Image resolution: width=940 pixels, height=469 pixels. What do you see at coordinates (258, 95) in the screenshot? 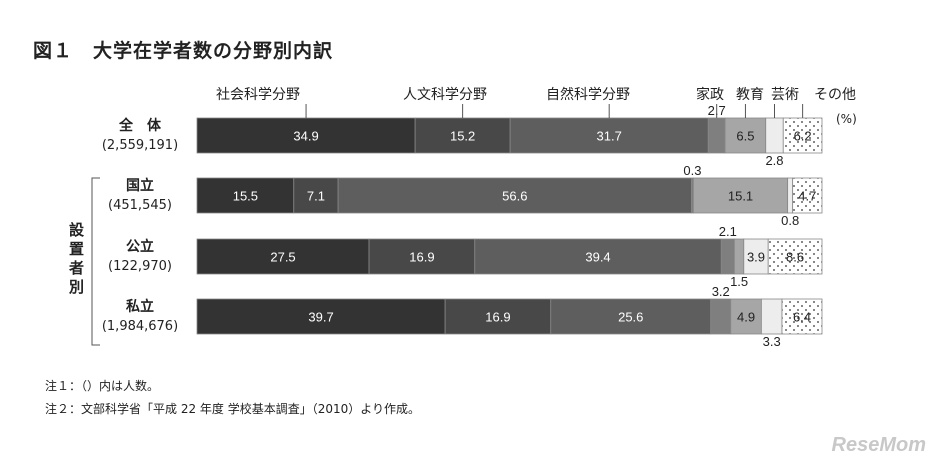
I see `legend-label: 社会科学分野` at bounding box center [258, 95].